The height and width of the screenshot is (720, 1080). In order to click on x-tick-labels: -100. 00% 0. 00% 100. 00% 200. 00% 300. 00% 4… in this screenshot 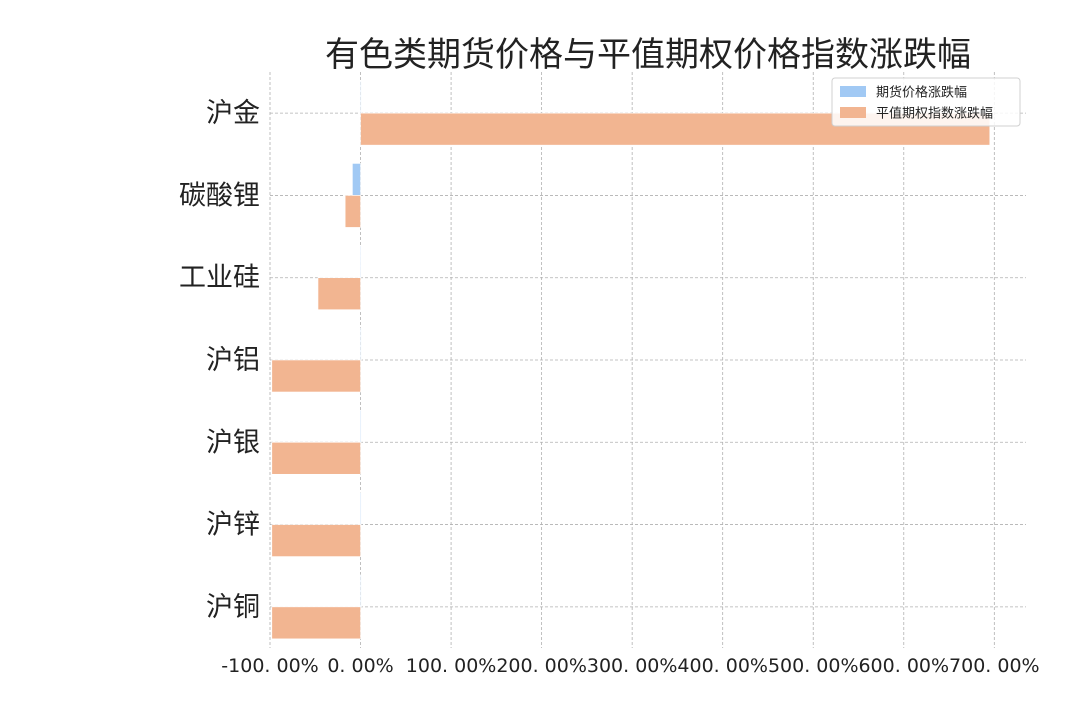, I will do `click(630, 666)`.